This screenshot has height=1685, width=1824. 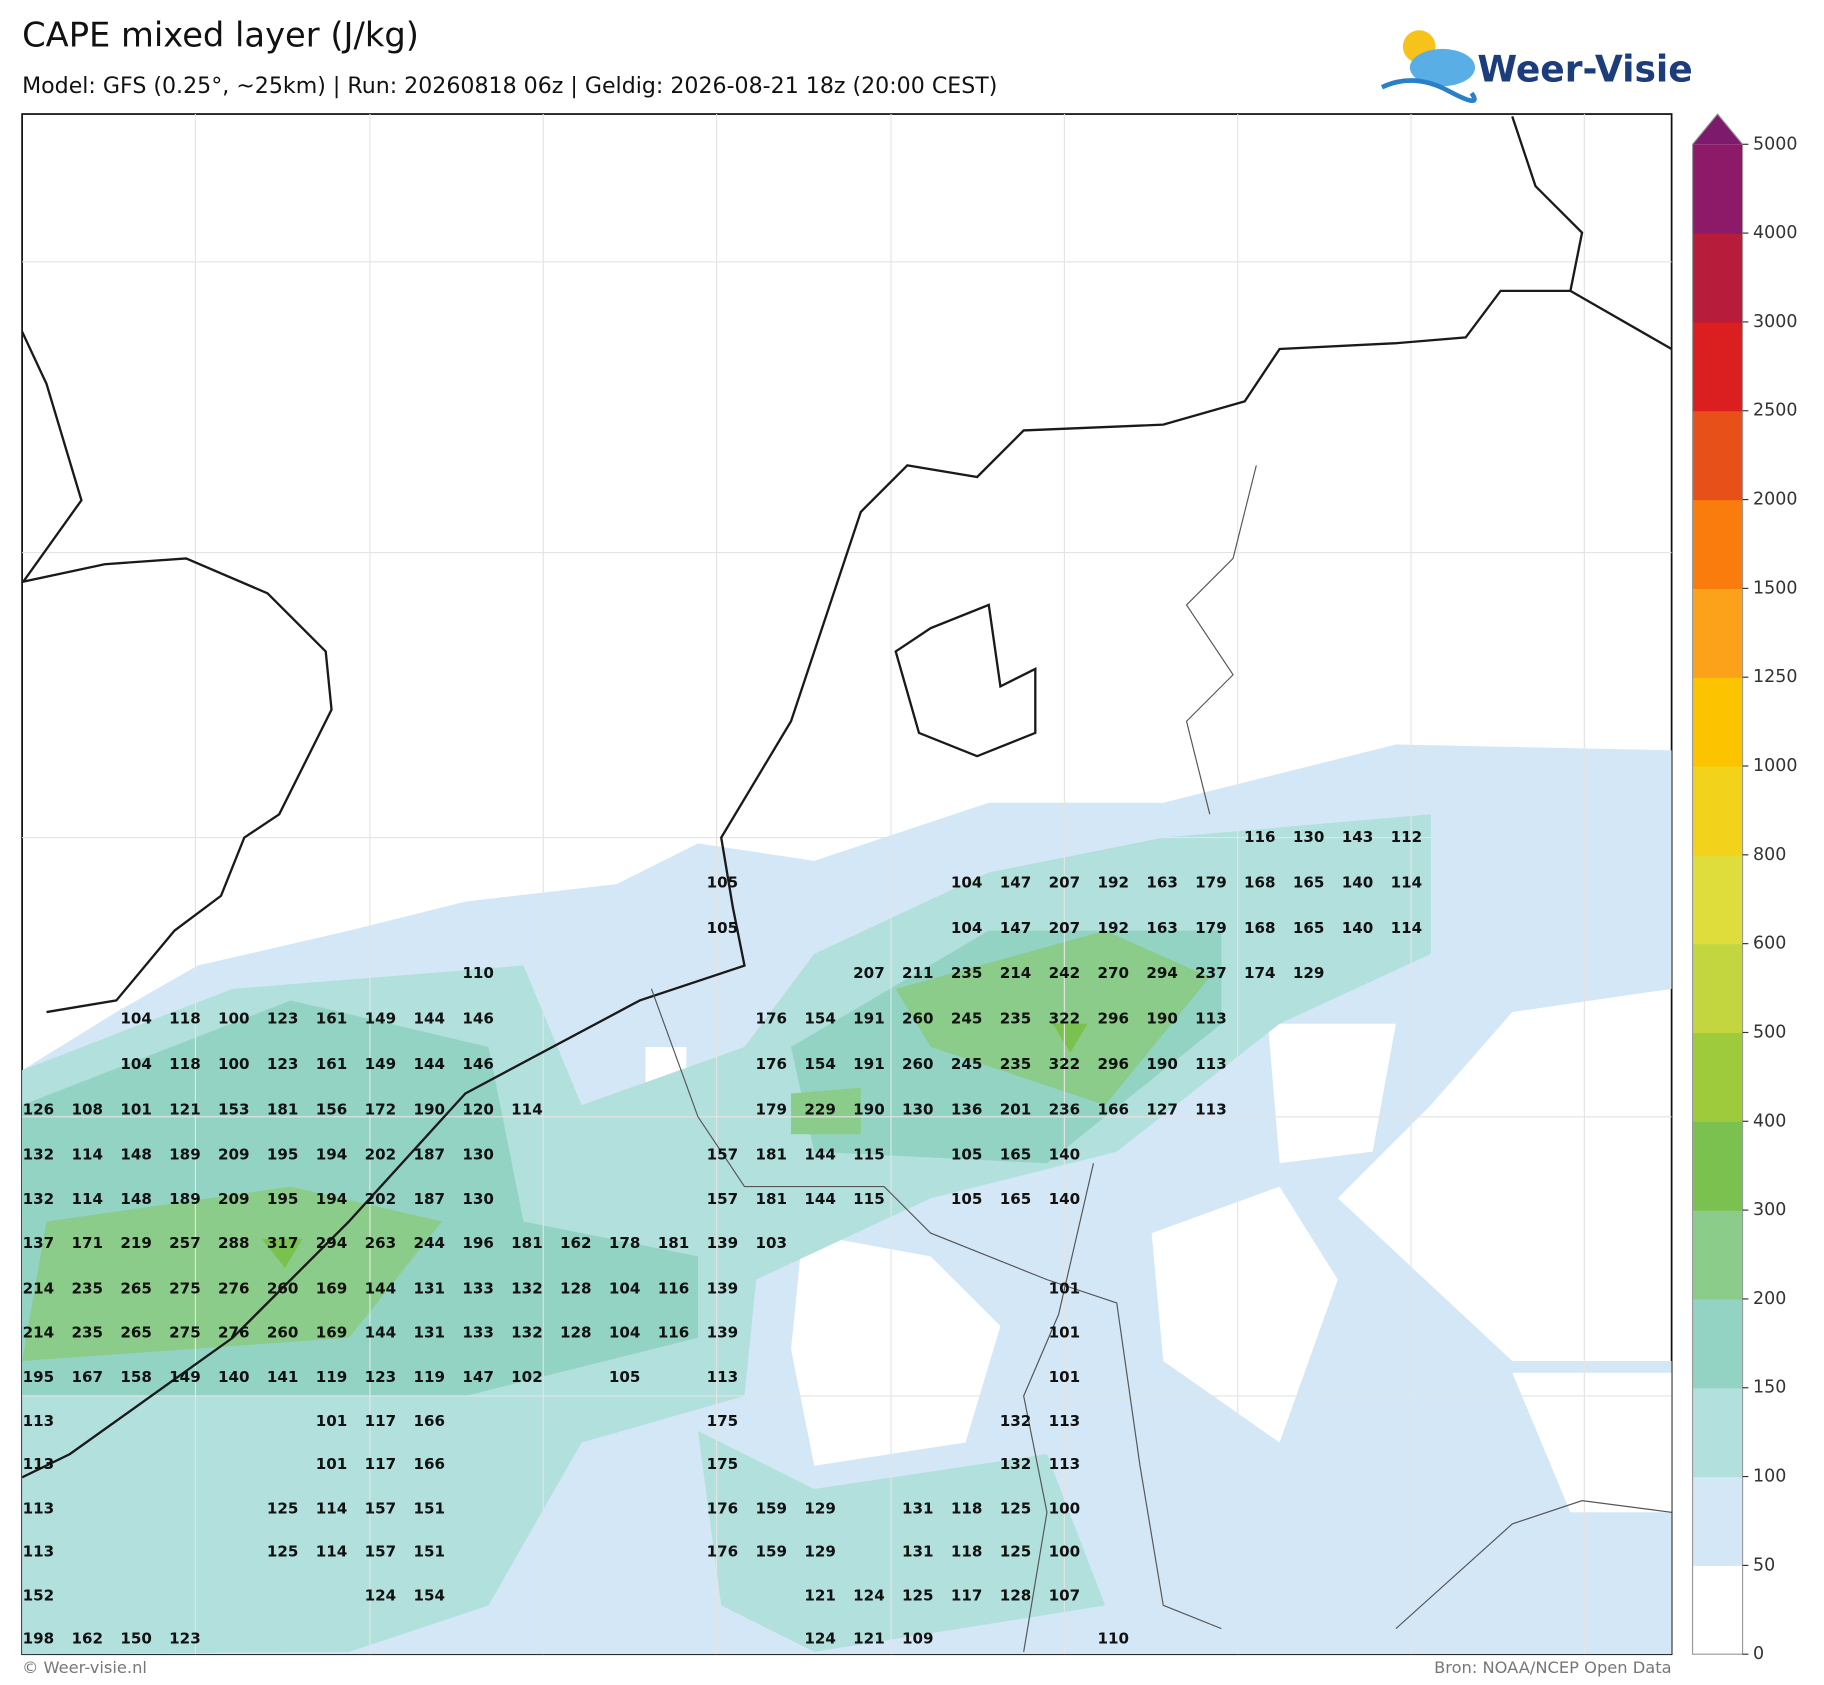 I want to click on grid-value: 158, so click(x=136, y=1377).